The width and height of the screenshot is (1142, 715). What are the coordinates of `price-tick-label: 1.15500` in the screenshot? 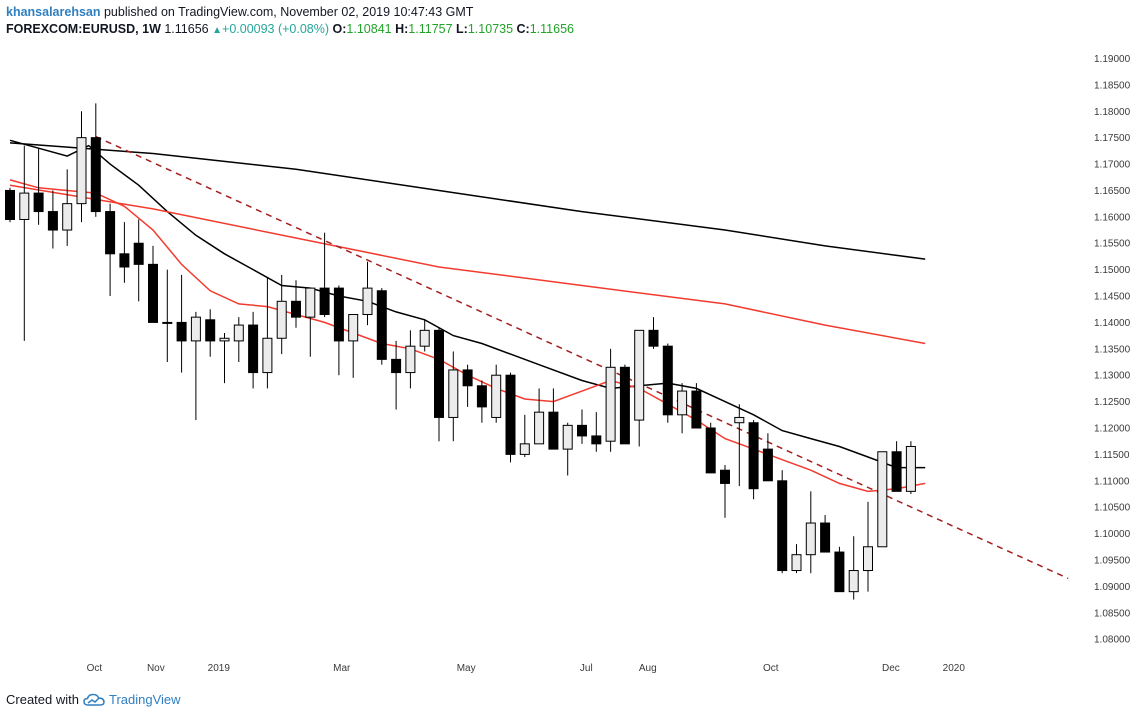 It's located at (1112, 244).